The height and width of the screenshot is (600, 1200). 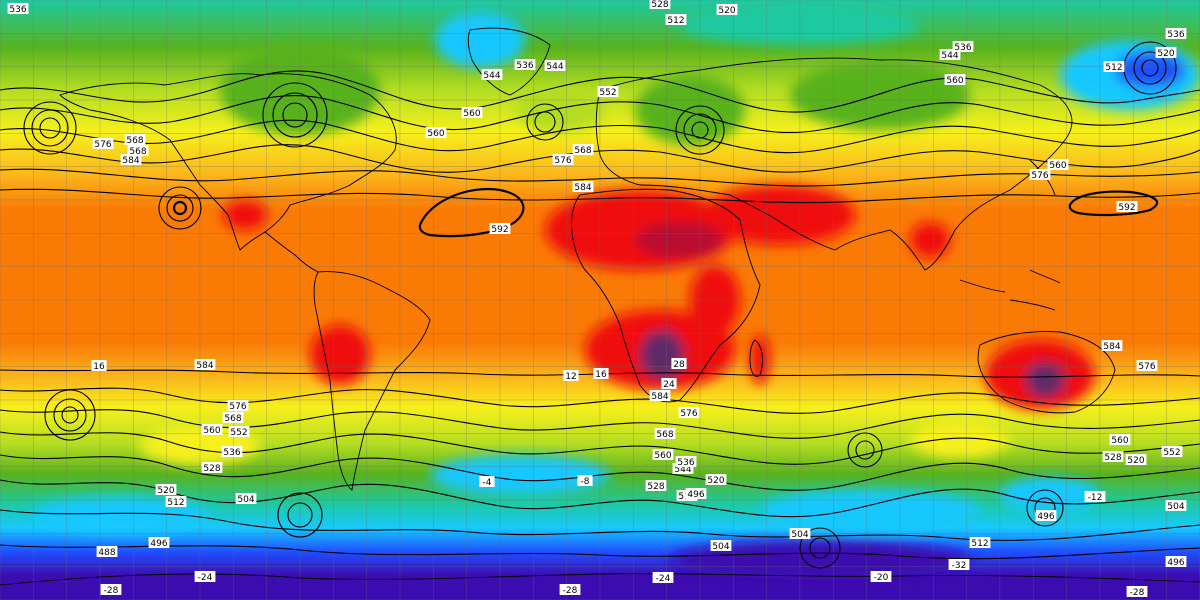 I want to click on contour-label-l15: 568, so click(x=135, y=140).